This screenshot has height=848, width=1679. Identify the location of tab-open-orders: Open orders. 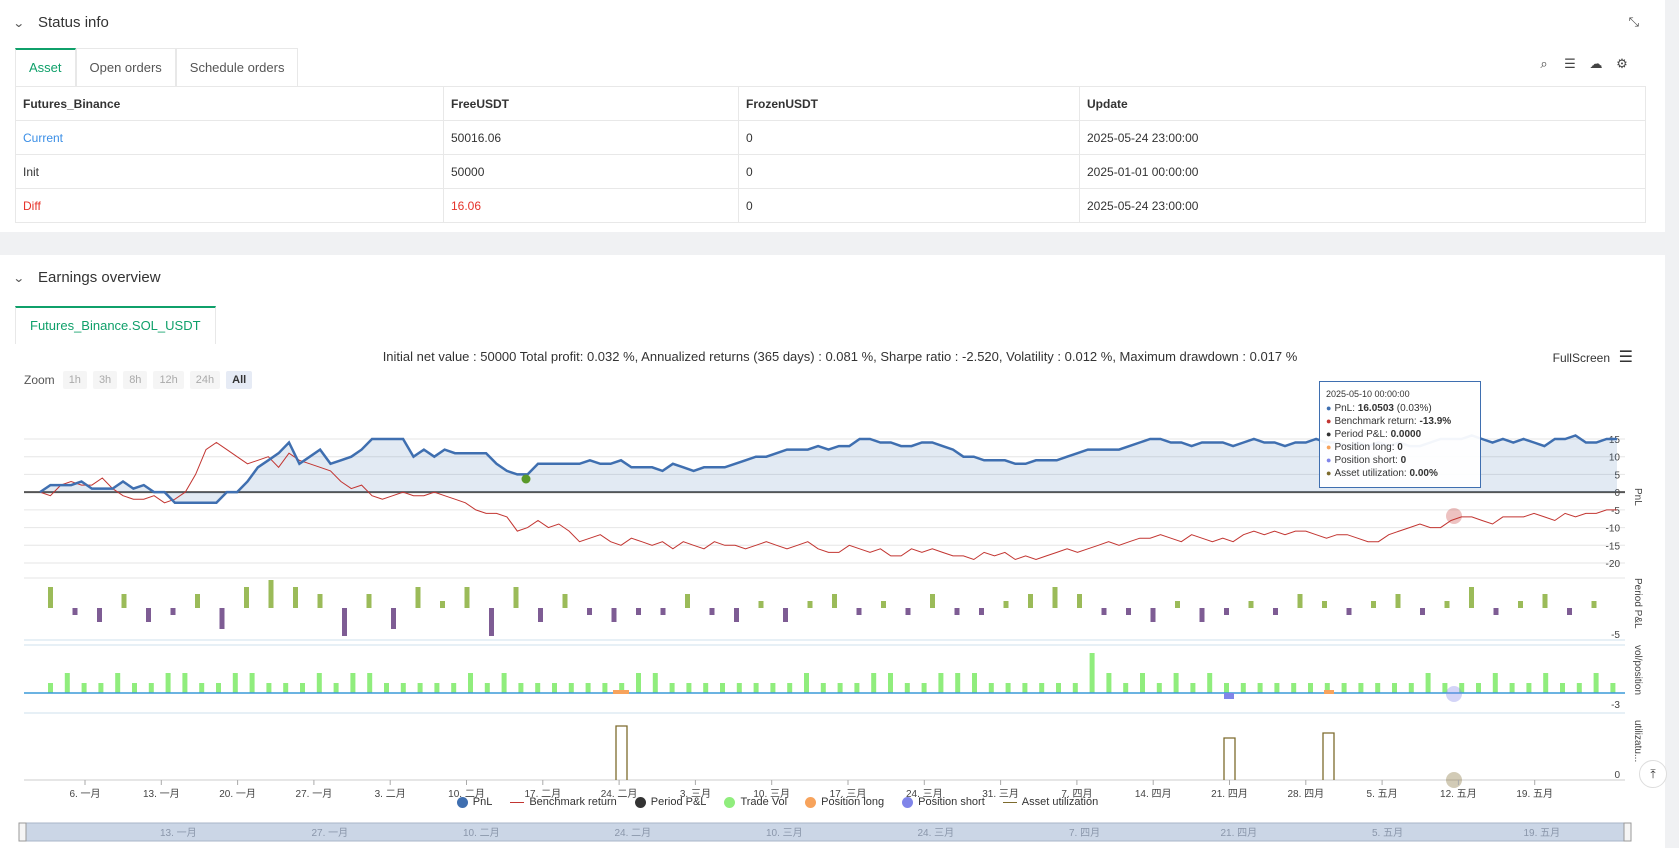
(125, 67).